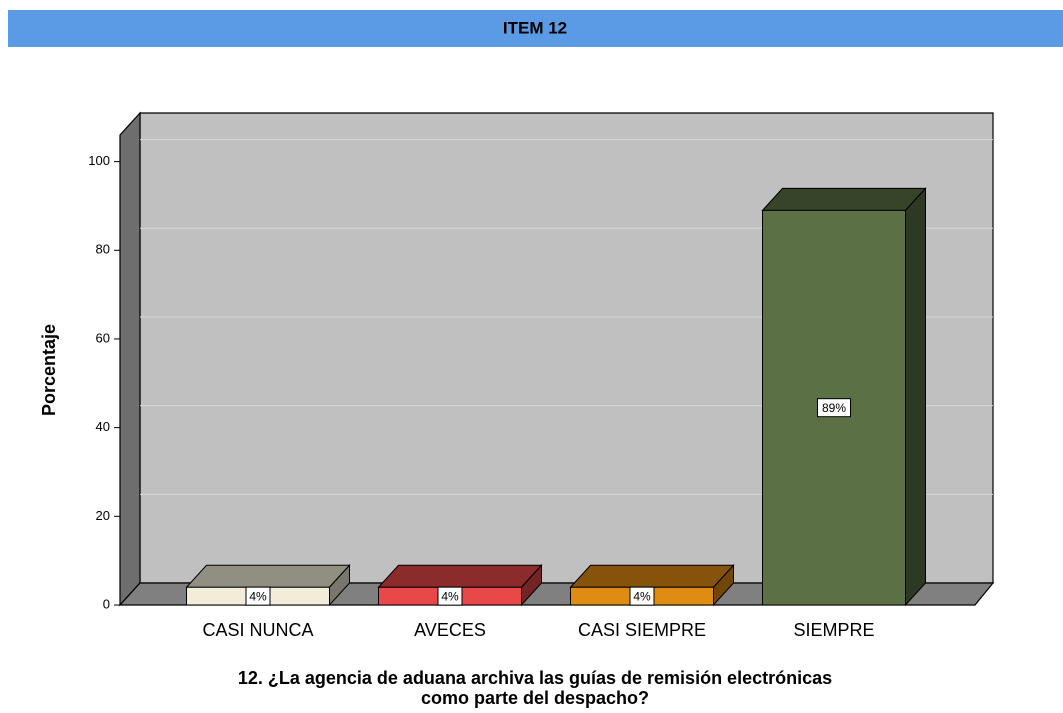 Image resolution: width=1063 pixels, height=713 pixels. What do you see at coordinates (99, 160) in the screenshot?
I see `y-tick-label: 100` at bounding box center [99, 160].